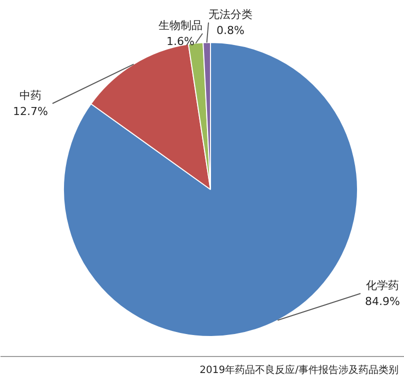  I want to click on data-label: 0.8%, so click(230, 30).